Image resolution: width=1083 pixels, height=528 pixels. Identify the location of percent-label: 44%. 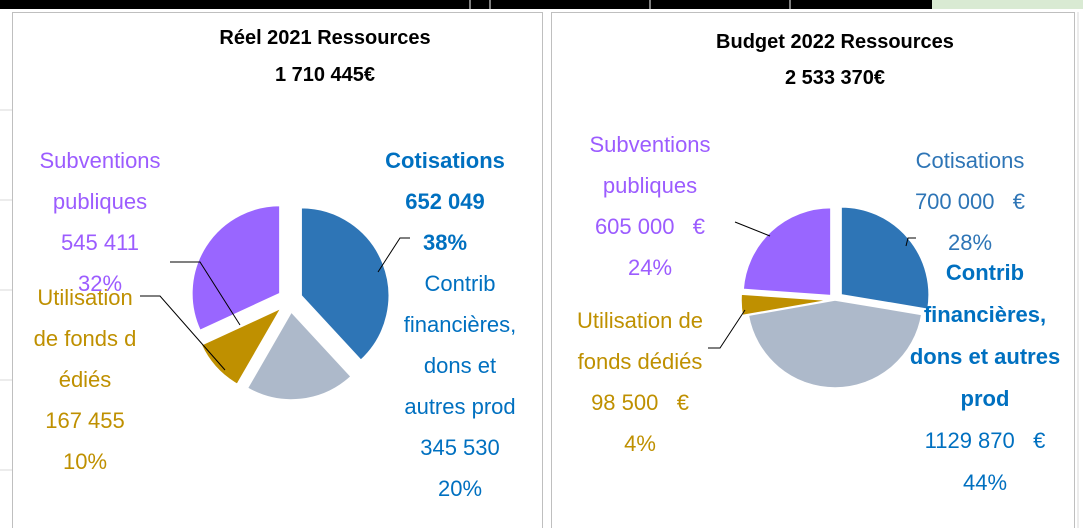
(985, 482).